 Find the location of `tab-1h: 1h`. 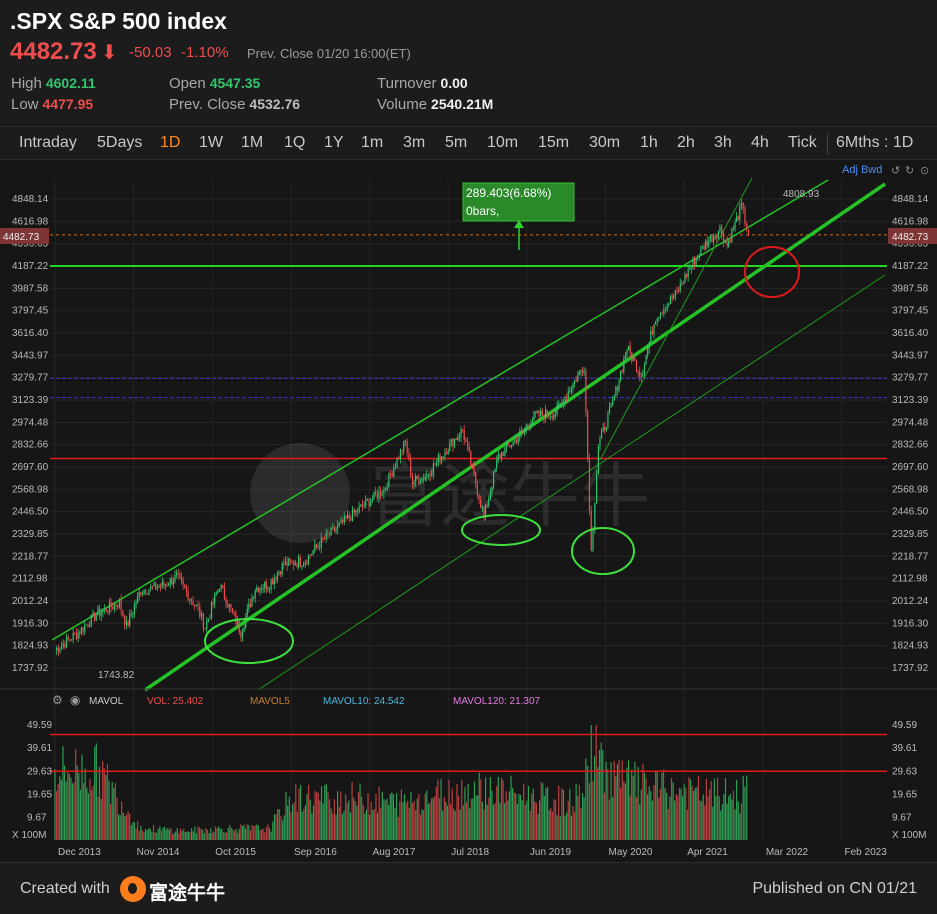

tab-1h: 1h is located at coordinates (649, 142).